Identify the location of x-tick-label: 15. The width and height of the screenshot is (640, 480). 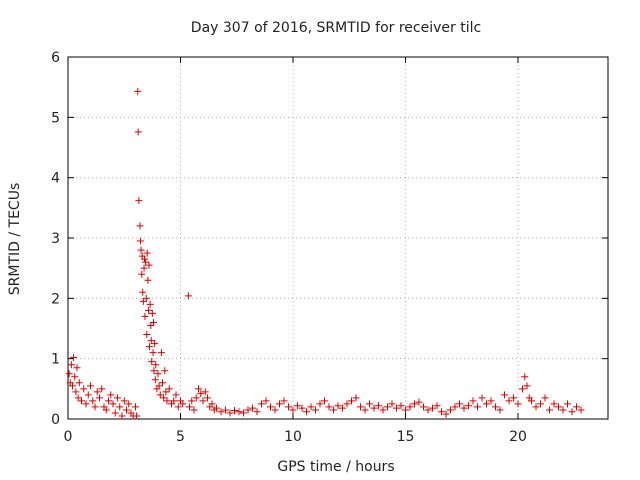
(406, 437).